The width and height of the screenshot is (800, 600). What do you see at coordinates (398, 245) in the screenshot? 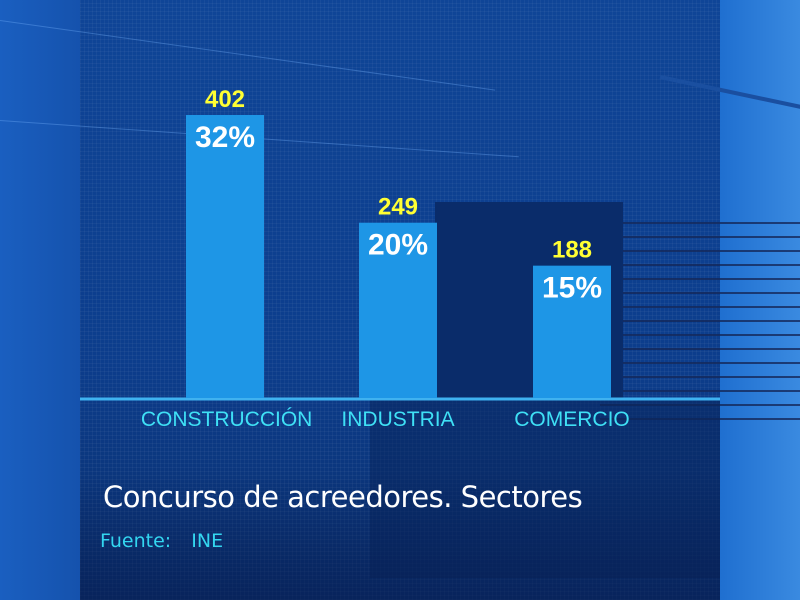
I see `percent-label: 20%` at bounding box center [398, 245].